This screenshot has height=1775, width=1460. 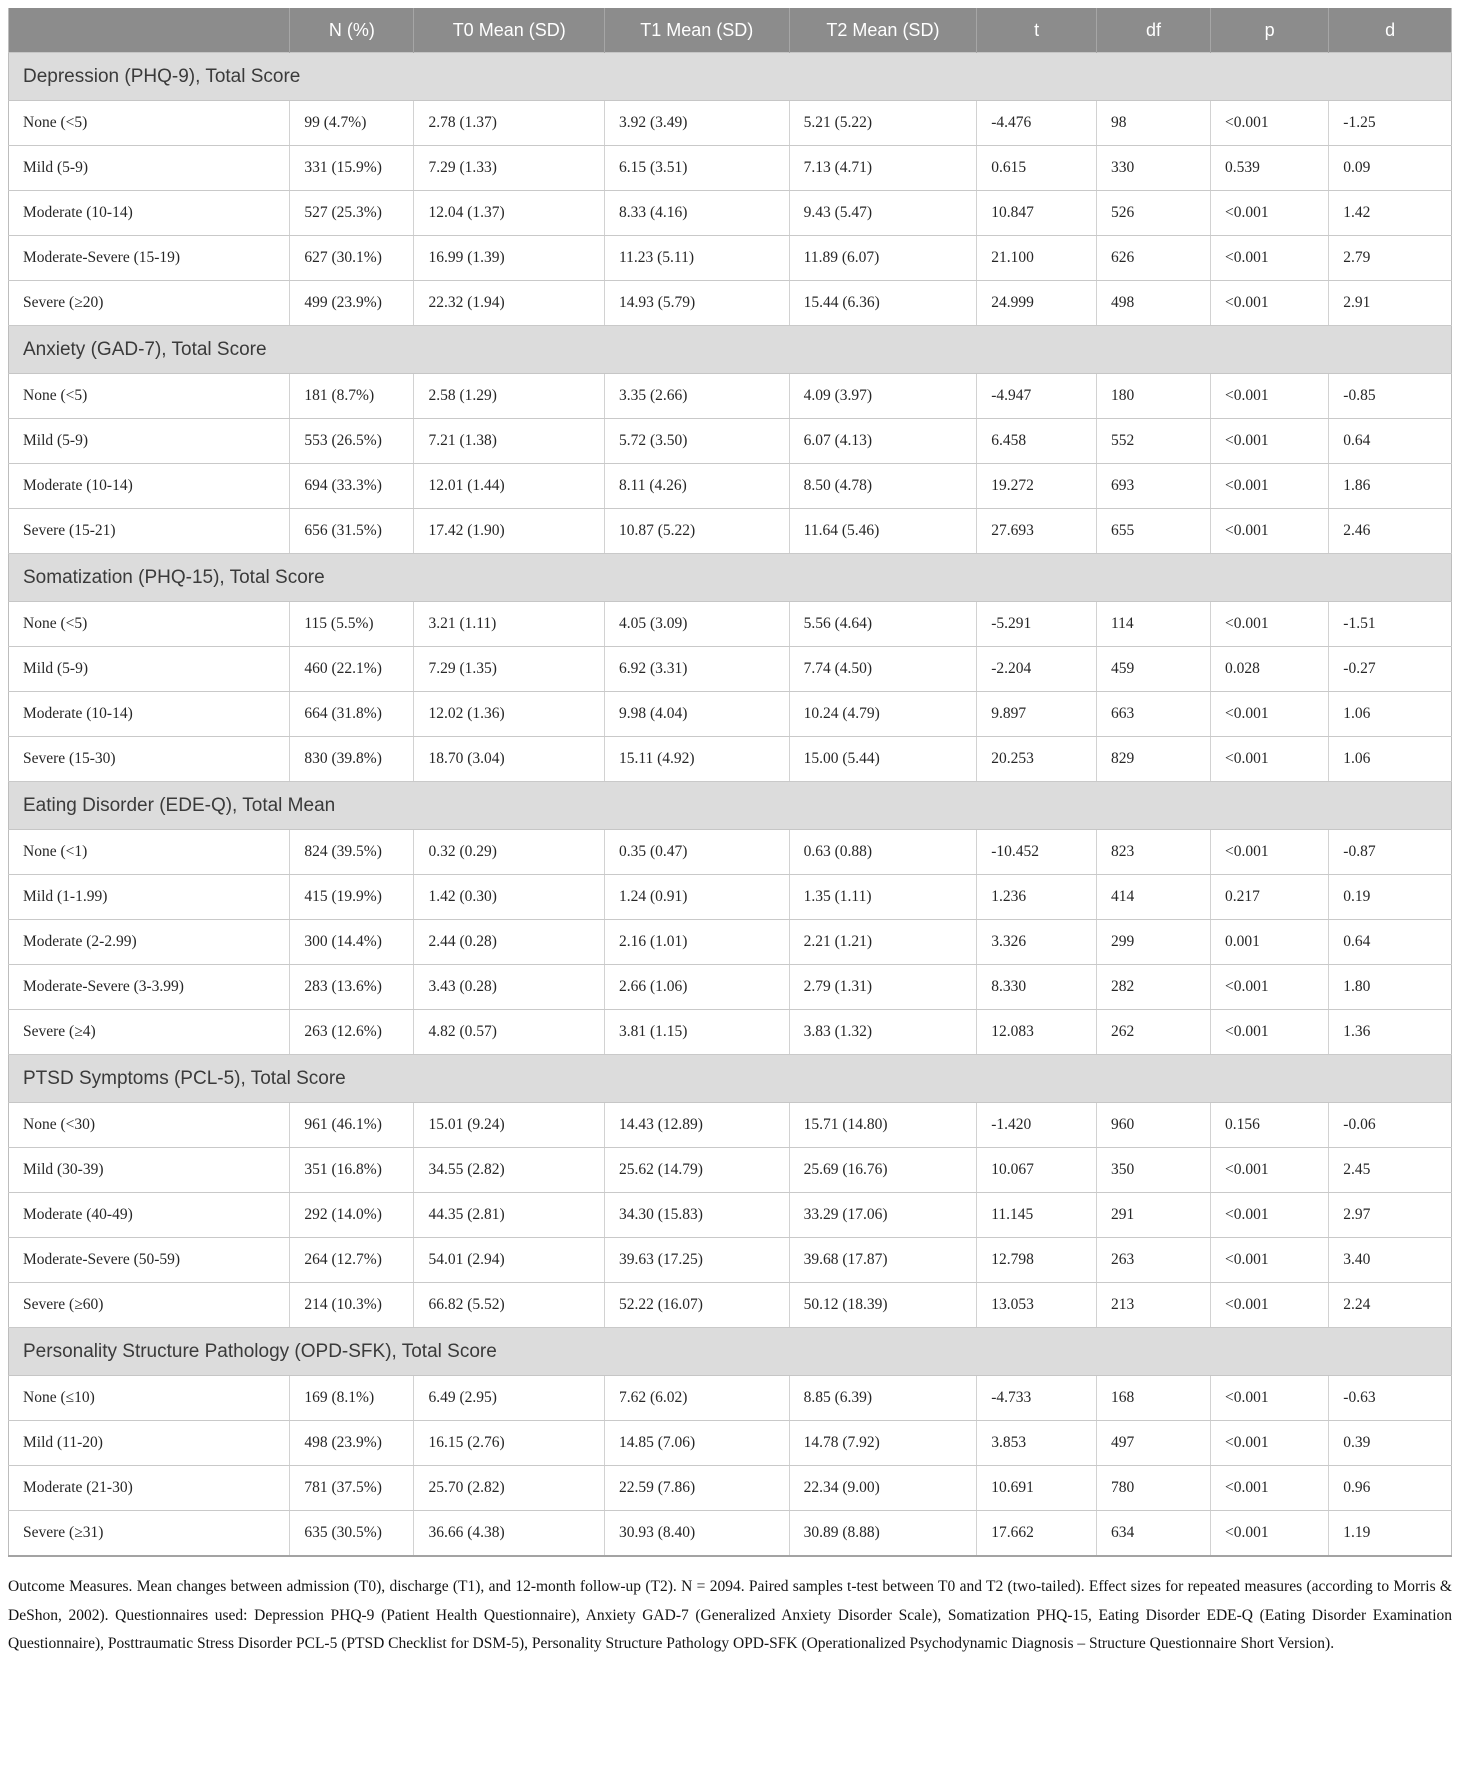 I want to click on t0-mean-sd-cell: 17.42 (1.90), so click(x=509, y=531).